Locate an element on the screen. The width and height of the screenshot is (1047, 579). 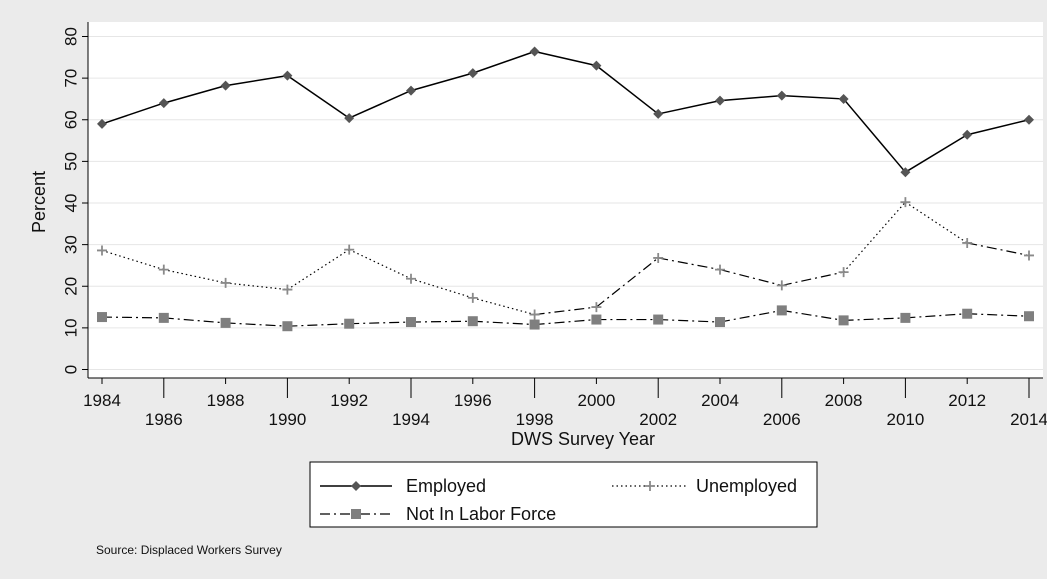
y-tick-label: 80 is located at coordinates (70, 36).